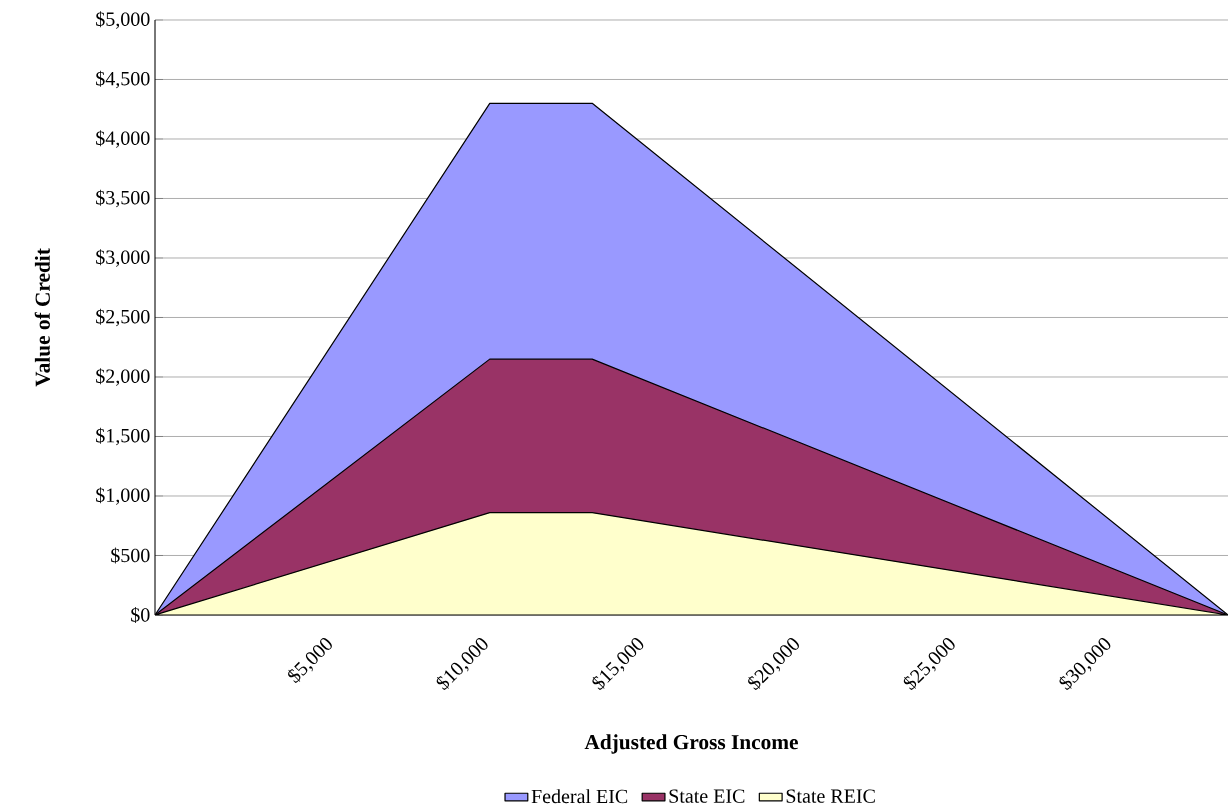 Image resolution: width=1231 pixels, height=810 pixels. Describe the element at coordinates (123, 258) in the screenshot. I see `y-tick-label: $3,000` at that location.